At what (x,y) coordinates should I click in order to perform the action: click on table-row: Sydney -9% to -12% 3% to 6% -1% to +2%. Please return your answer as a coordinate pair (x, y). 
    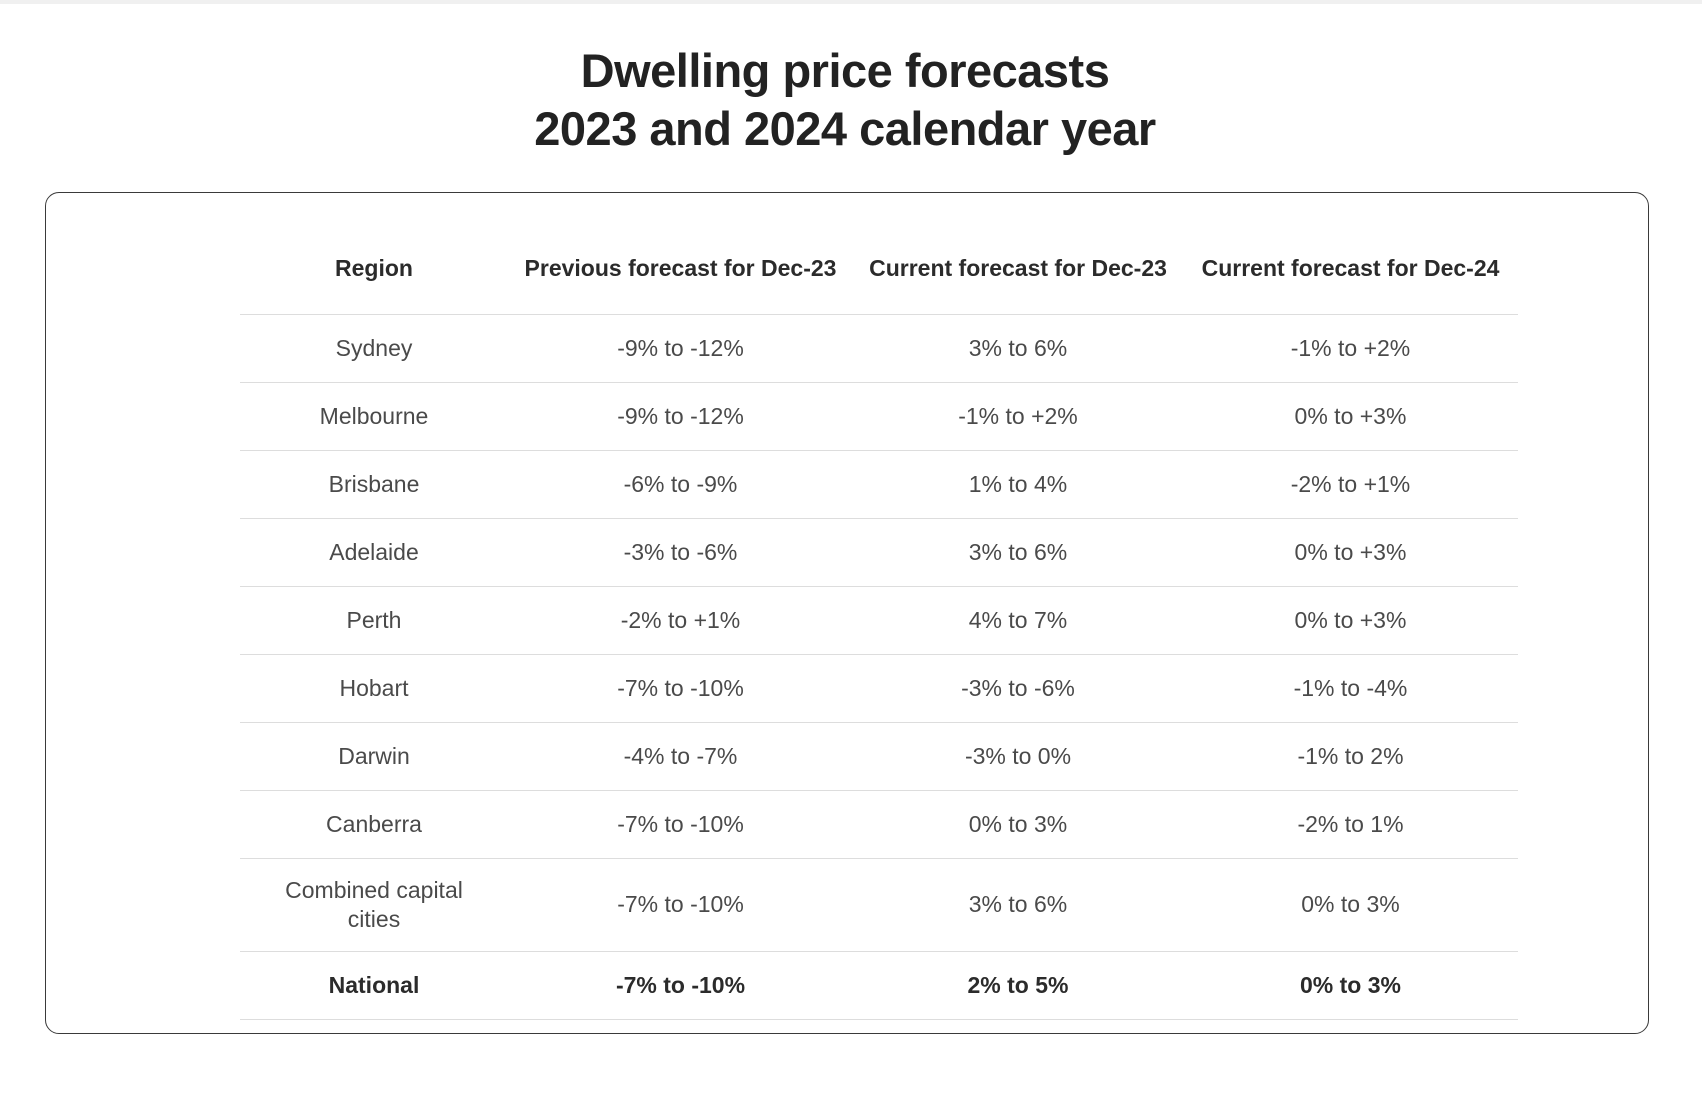
    Looking at the image, I should click on (879, 348).